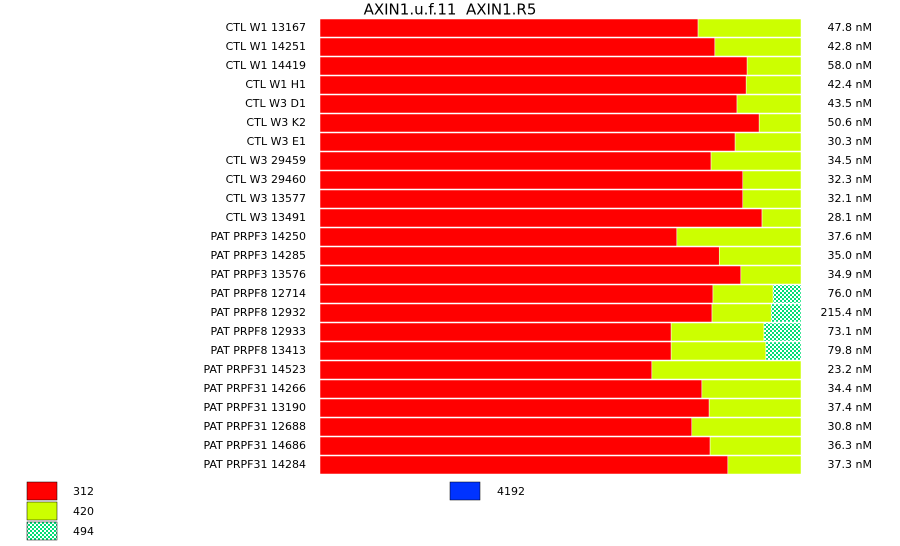  Describe the element at coordinates (850, 236) in the screenshot. I see `concentration-label: 37.6 nM` at that location.